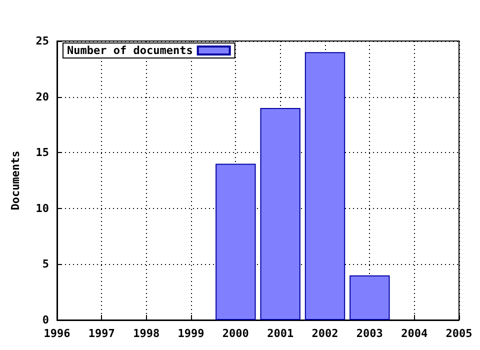 This screenshot has width=480, height=350. Describe the element at coordinates (45, 320) in the screenshot. I see `y-tick-label: 0` at that location.